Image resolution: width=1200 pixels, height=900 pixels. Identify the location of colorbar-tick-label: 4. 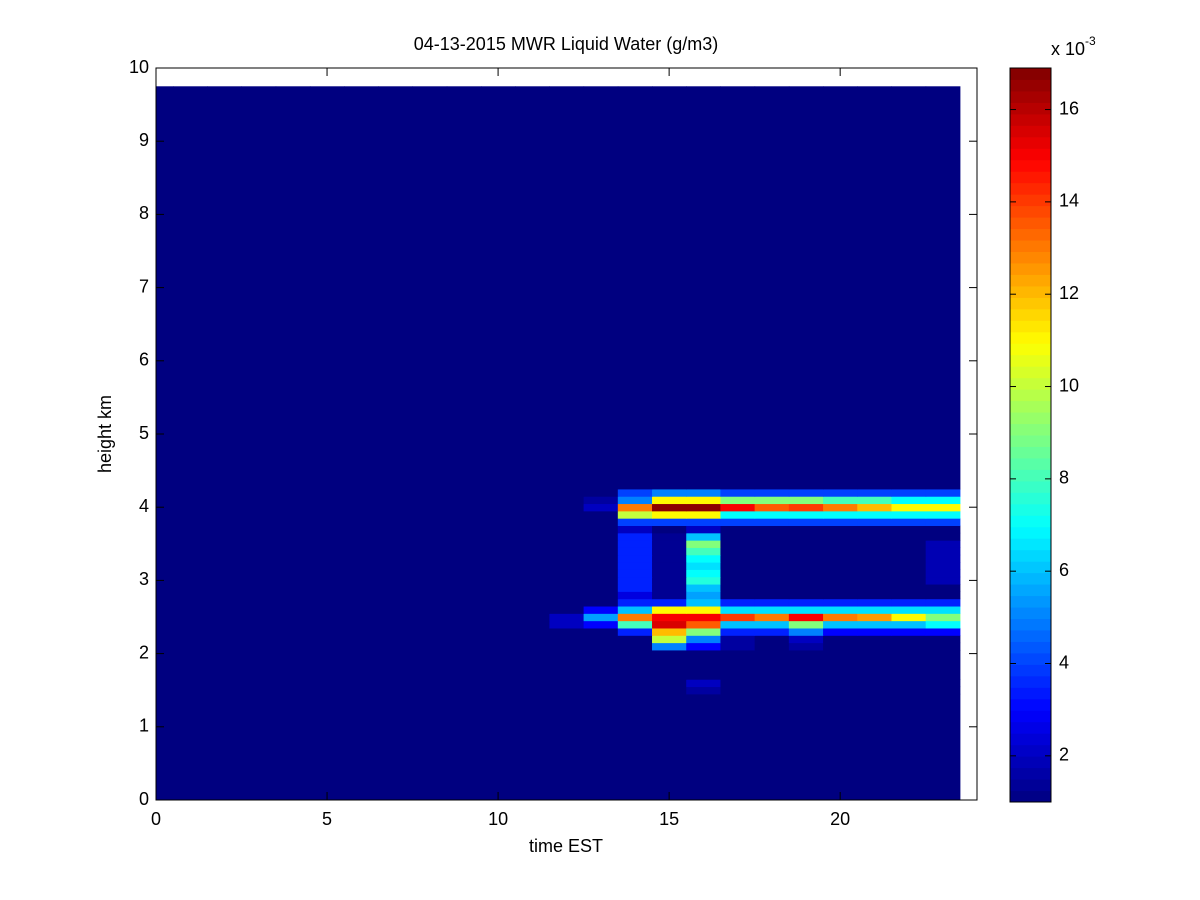
(1064, 662).